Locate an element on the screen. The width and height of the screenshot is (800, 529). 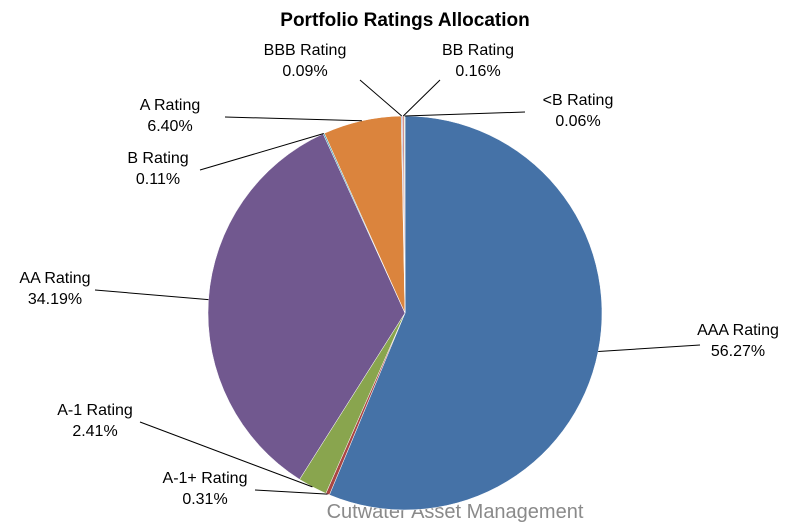
slice-label: BB Rating is located at coordinates (478, 50).